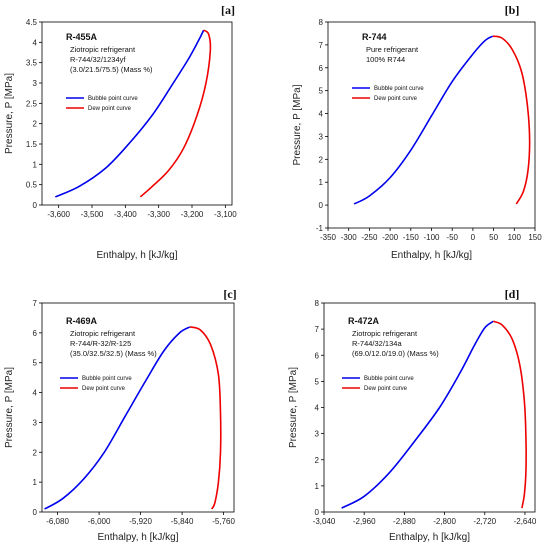 The width and height of the screenshot is (550, 552). Describe the element at coordinates (444, 521) in the screenshot. I see `x-tick-label: -2,800` at that location.